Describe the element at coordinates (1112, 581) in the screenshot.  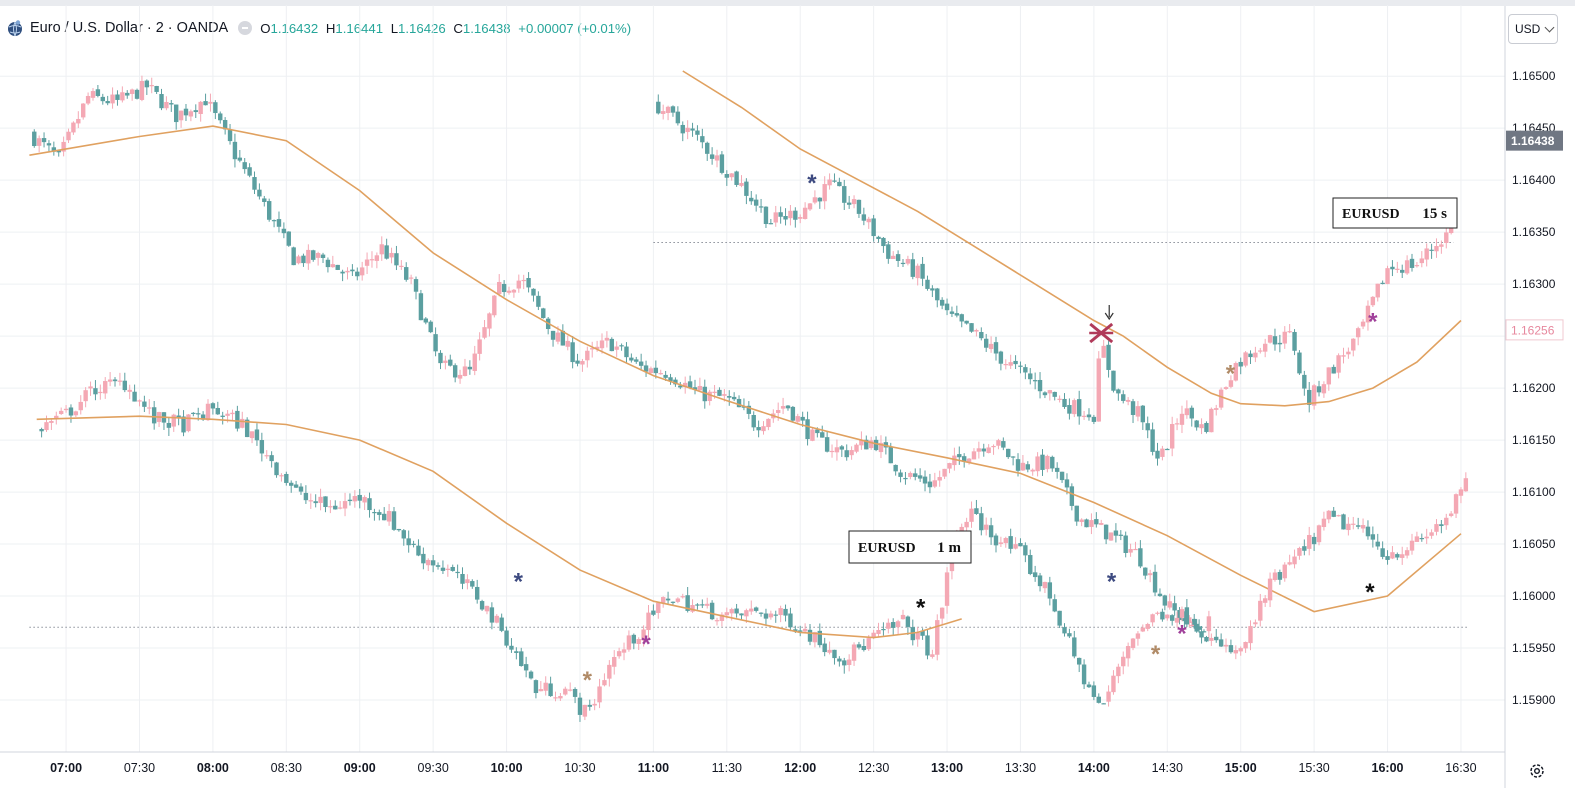
I see `signal-marker: *` at that location.